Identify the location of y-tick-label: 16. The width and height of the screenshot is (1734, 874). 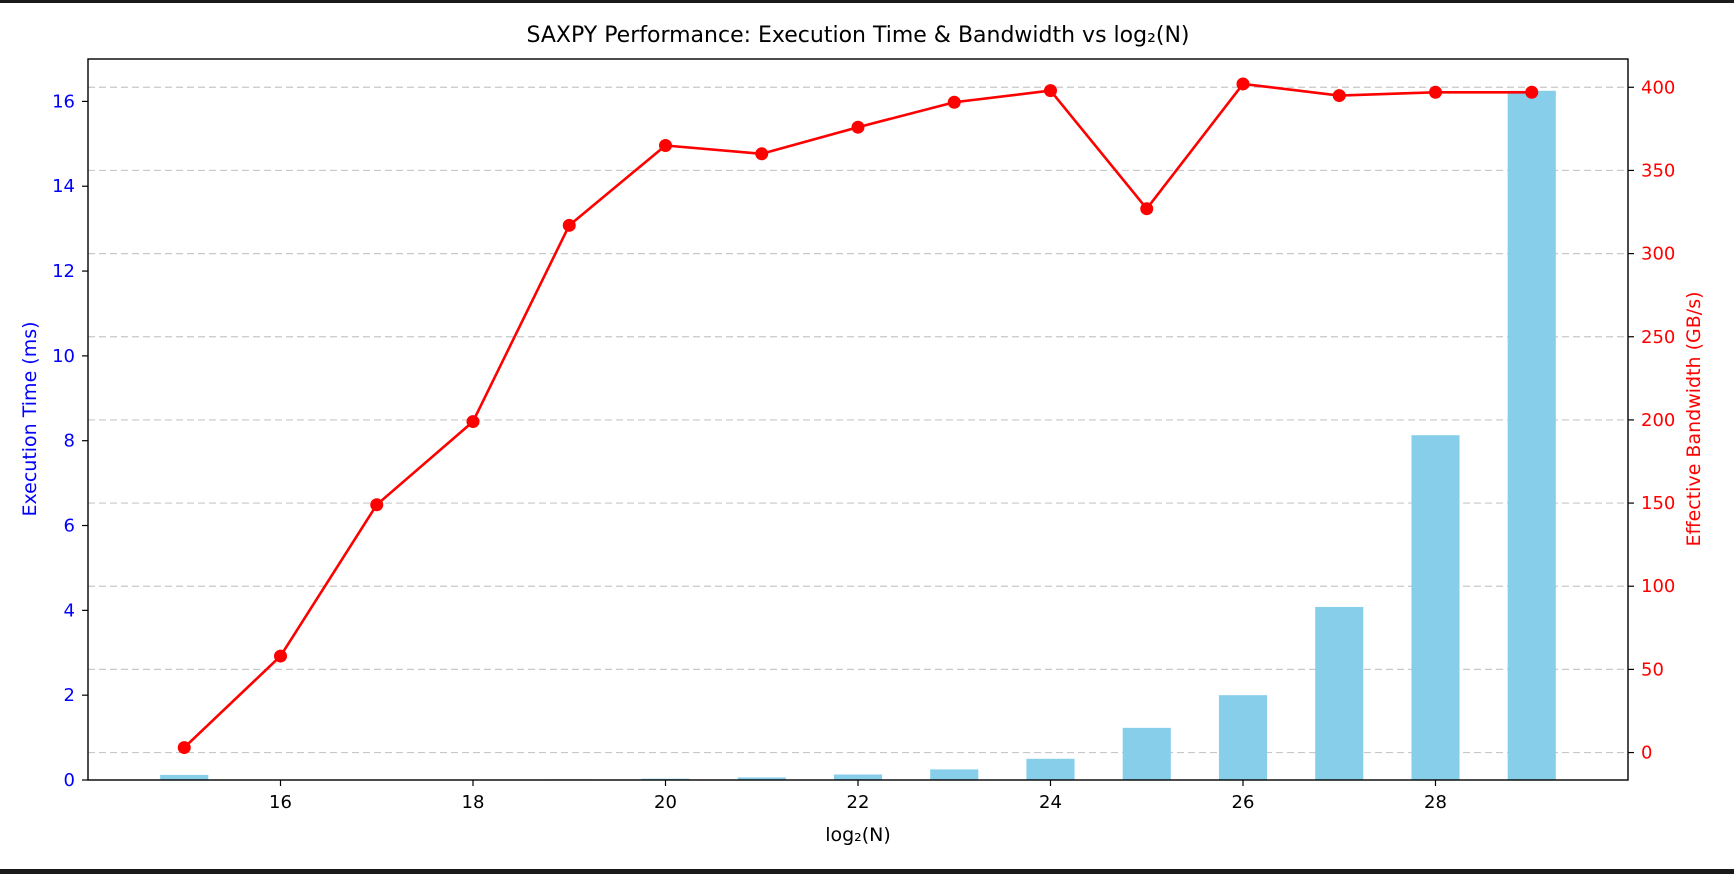
(63, 101).